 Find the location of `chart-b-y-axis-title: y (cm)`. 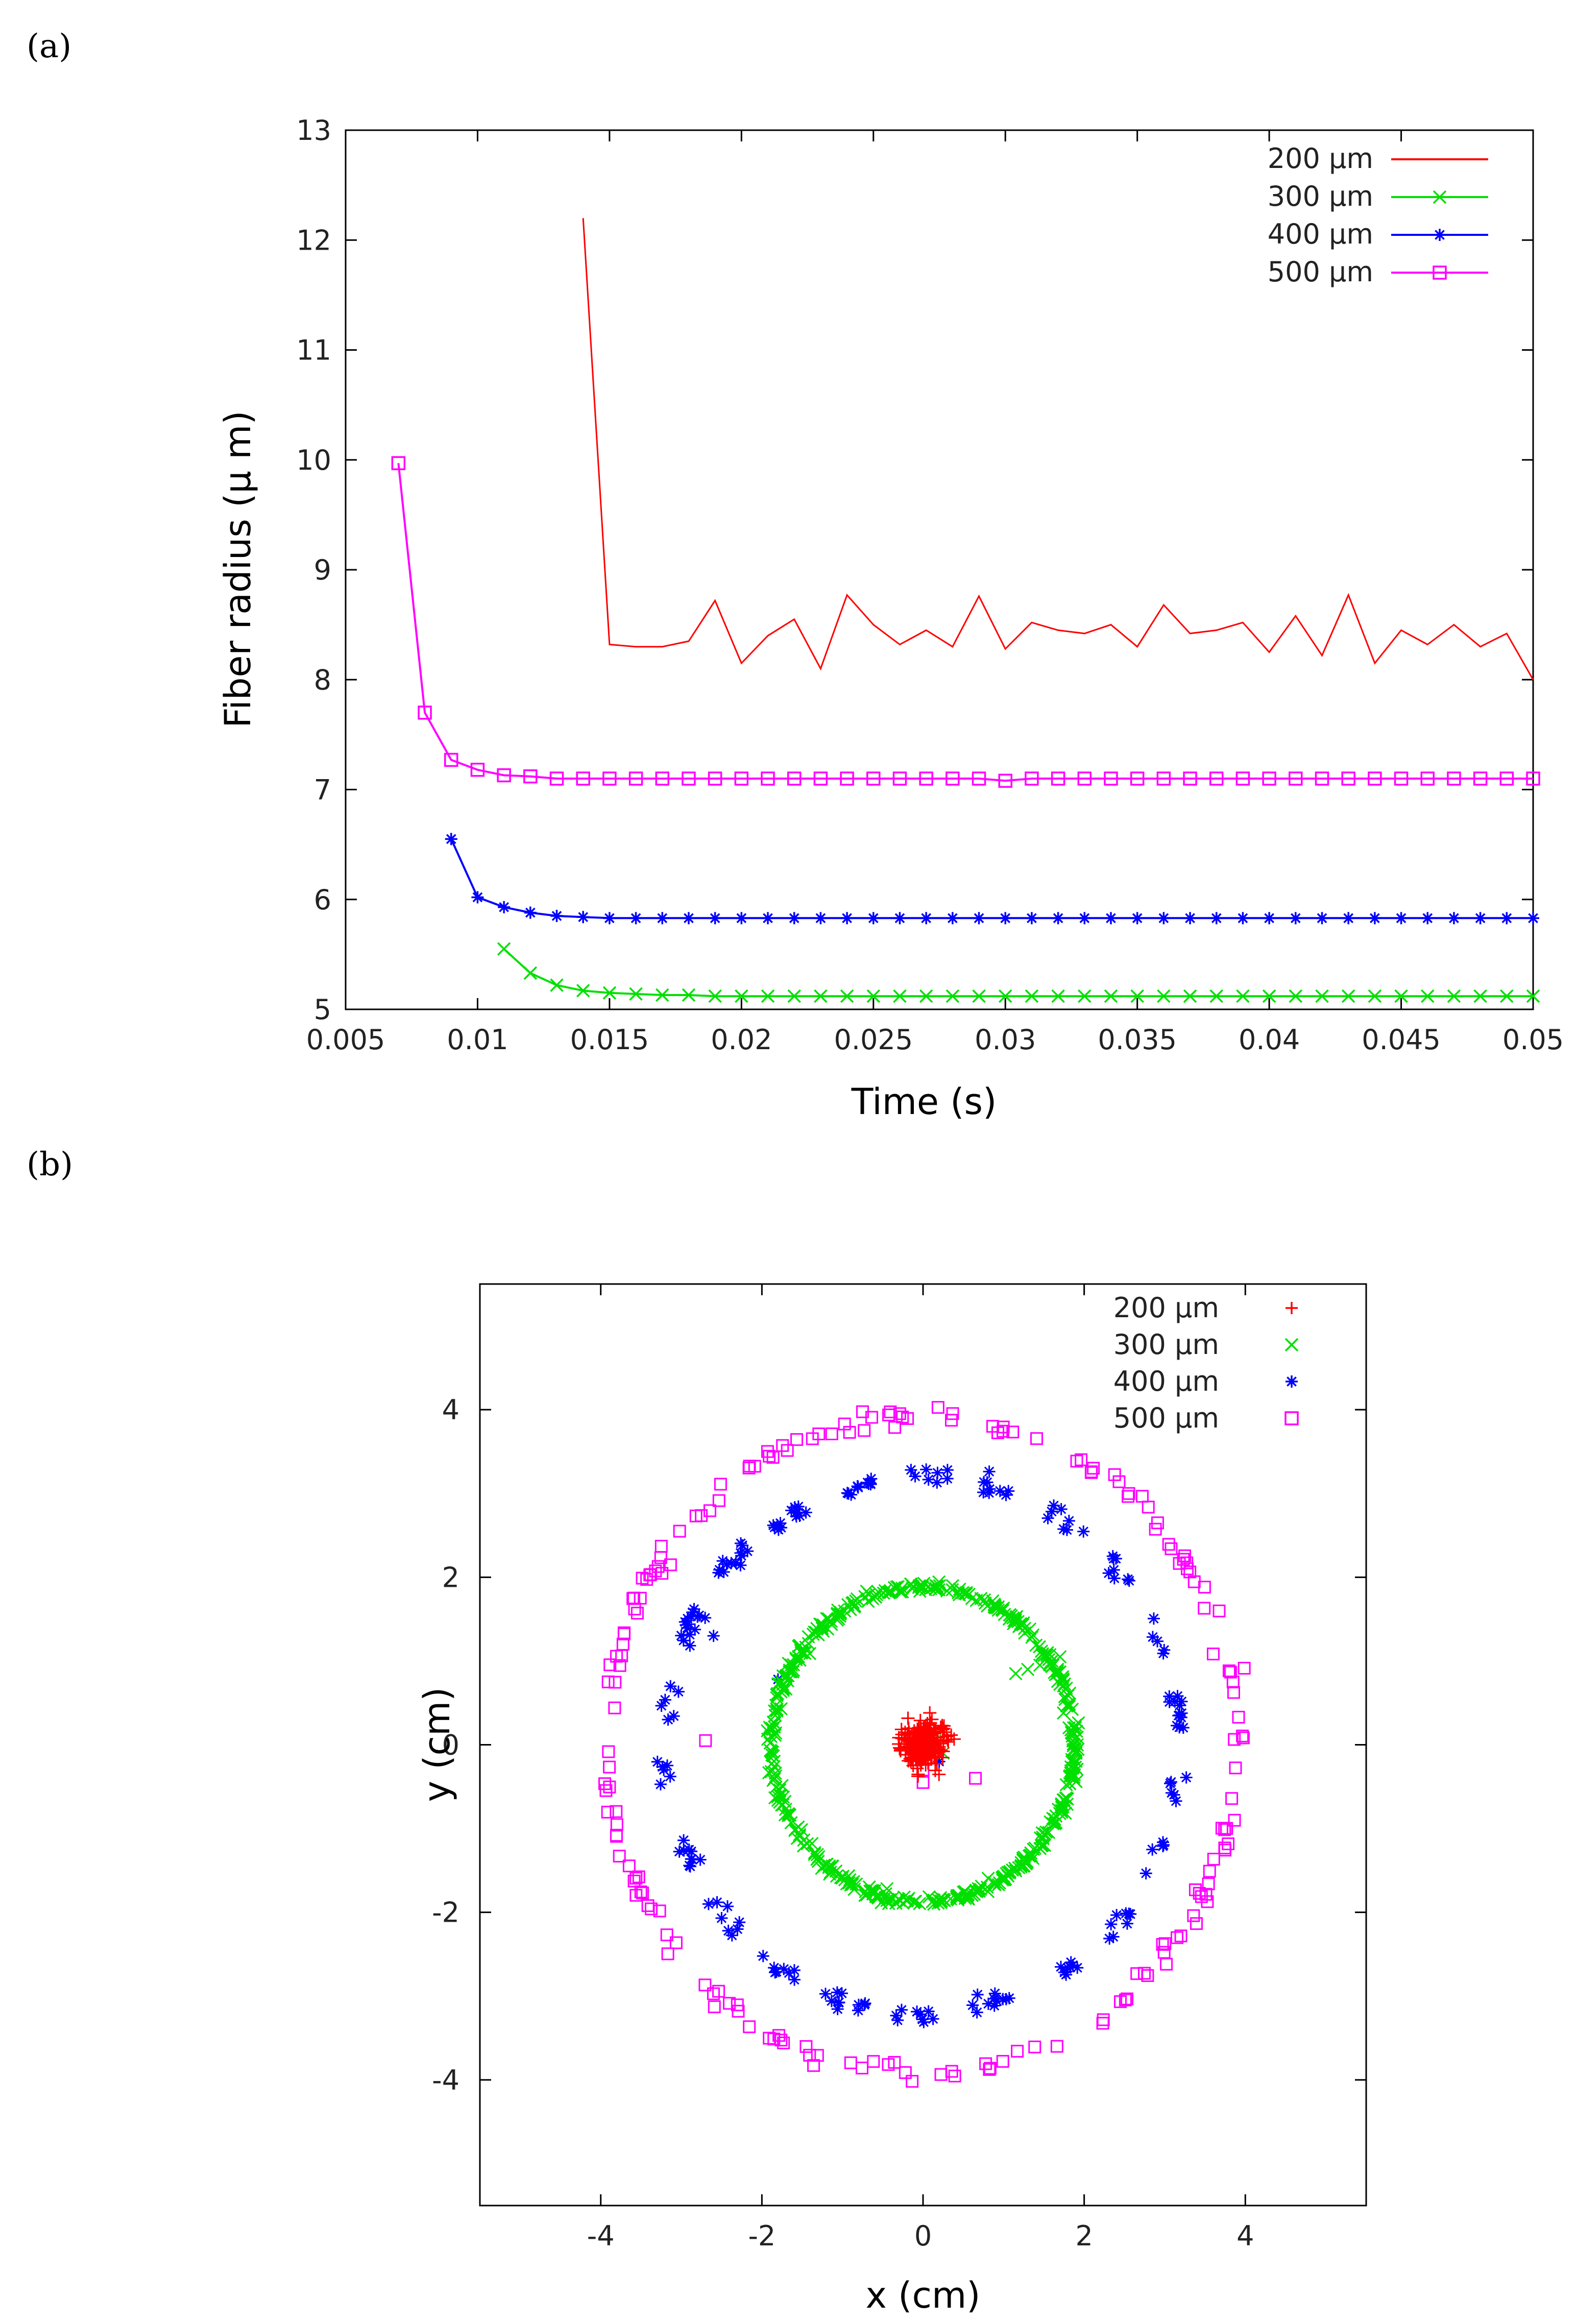

chart-b-y-axis-title: y (cm) is located at coordinates (437, 1745).